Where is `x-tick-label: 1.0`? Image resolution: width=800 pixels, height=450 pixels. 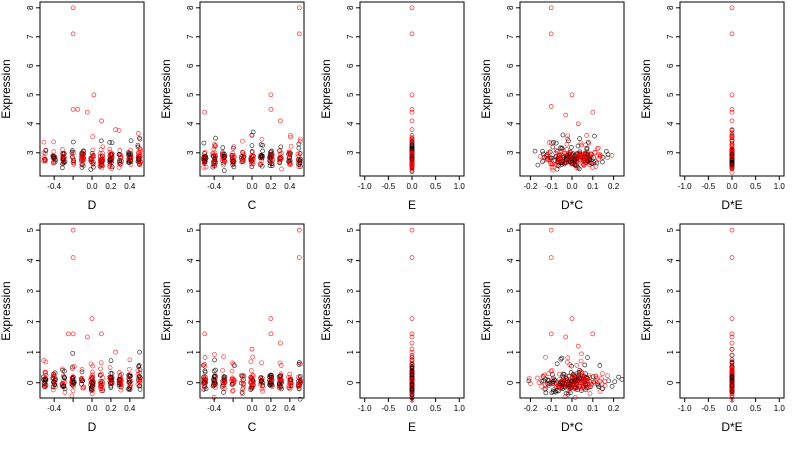
x-tick-label: 1.0 is located at coordinates (460, 186).